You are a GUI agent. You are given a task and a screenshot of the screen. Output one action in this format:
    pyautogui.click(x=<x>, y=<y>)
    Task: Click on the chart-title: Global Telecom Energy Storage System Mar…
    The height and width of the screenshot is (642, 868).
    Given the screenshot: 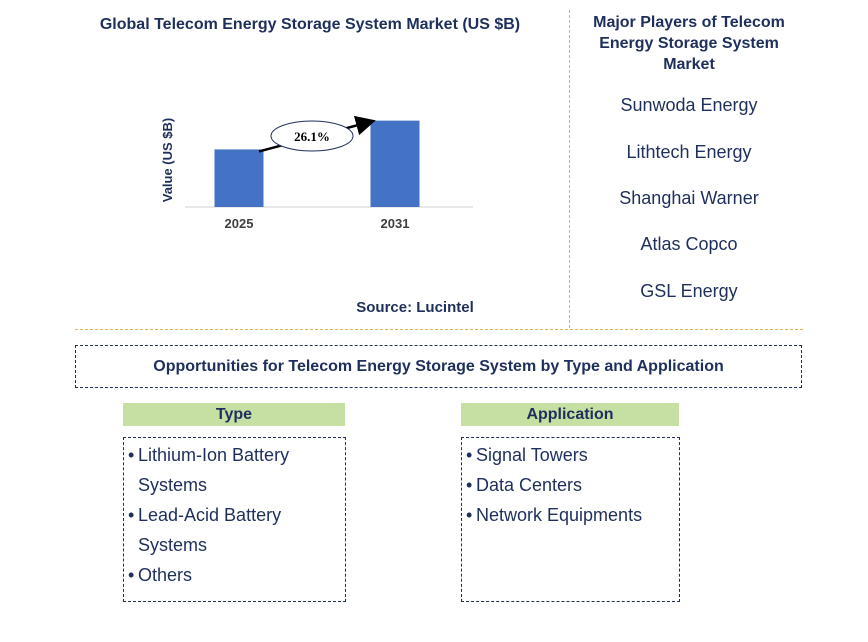 What is the action you would take?
    pyautogui.click(x=310, y=24)
    